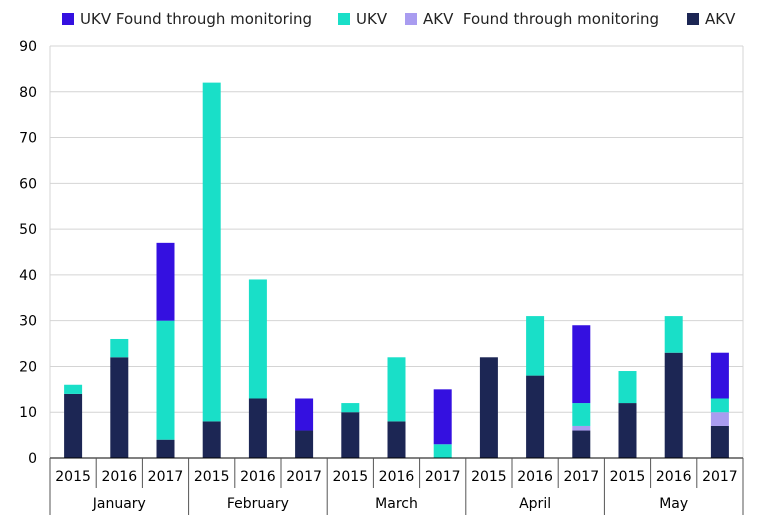 This screenshot has width=763, height=525. I want to click on y-tick-label-40: 40, so click(28, 276).